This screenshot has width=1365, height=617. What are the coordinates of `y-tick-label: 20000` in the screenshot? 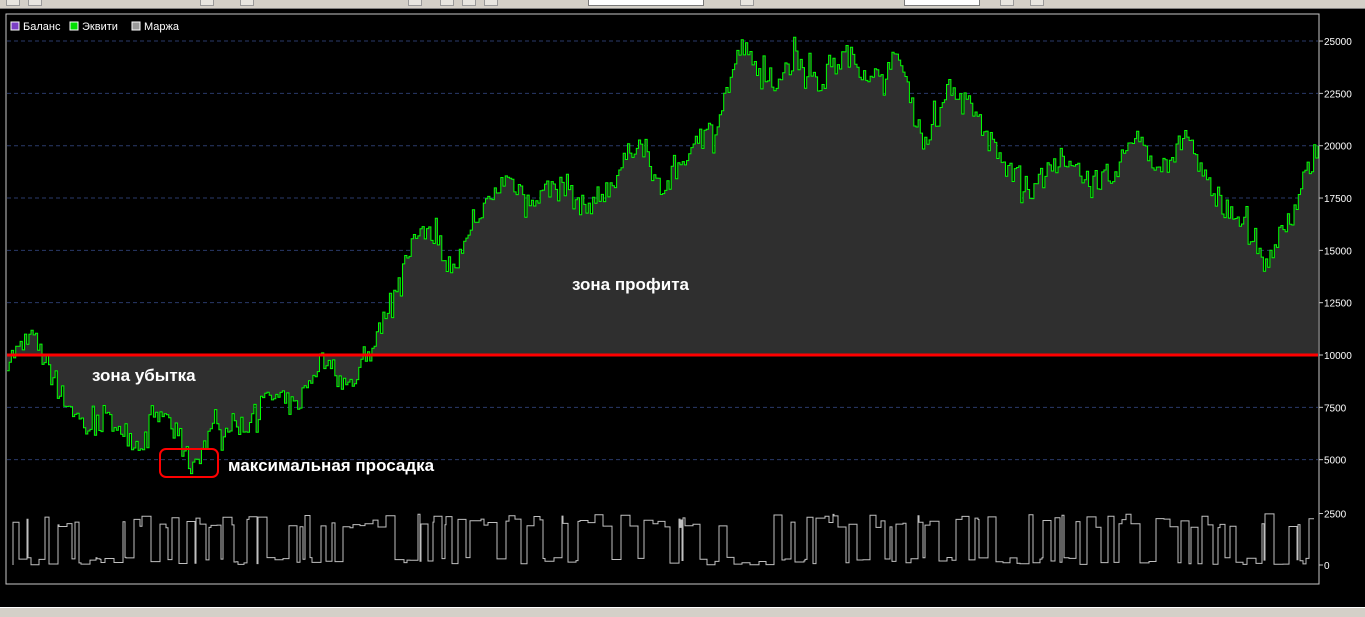 It's located at (1338, 147).